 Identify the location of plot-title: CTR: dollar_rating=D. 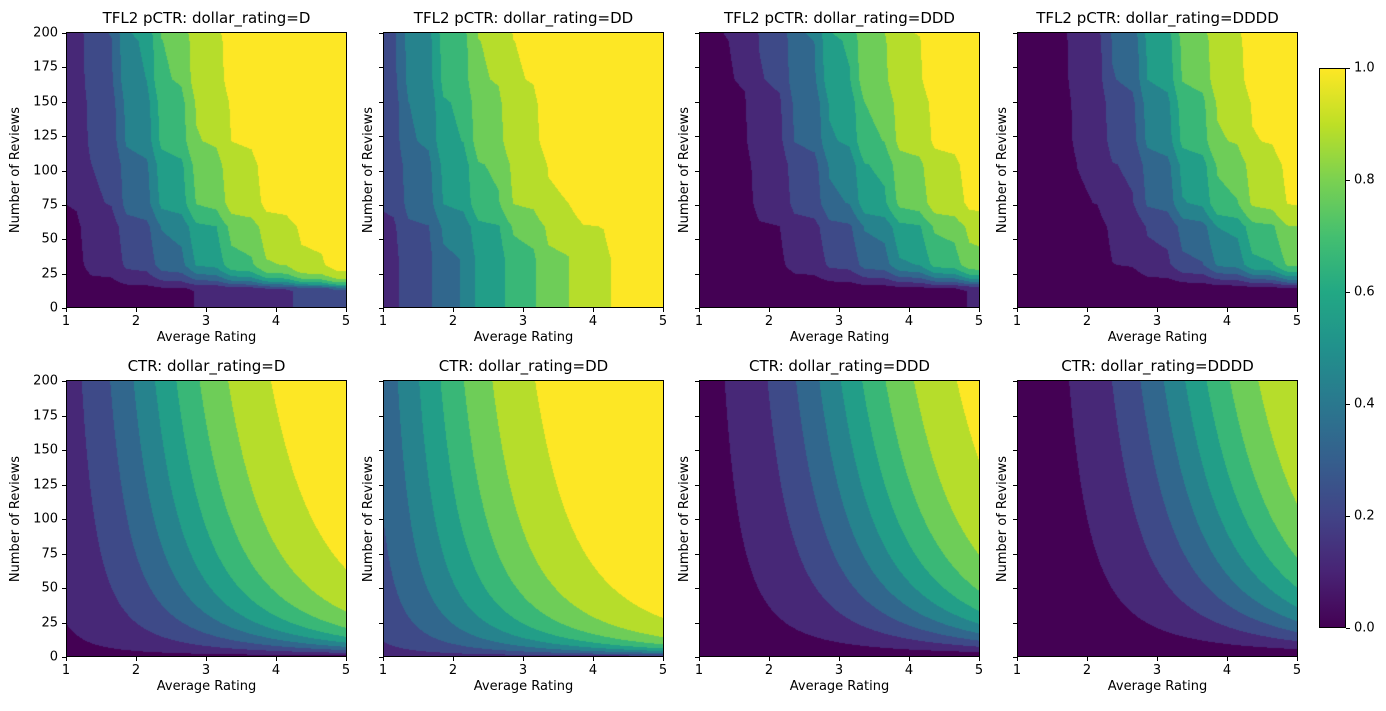
(206, 366).